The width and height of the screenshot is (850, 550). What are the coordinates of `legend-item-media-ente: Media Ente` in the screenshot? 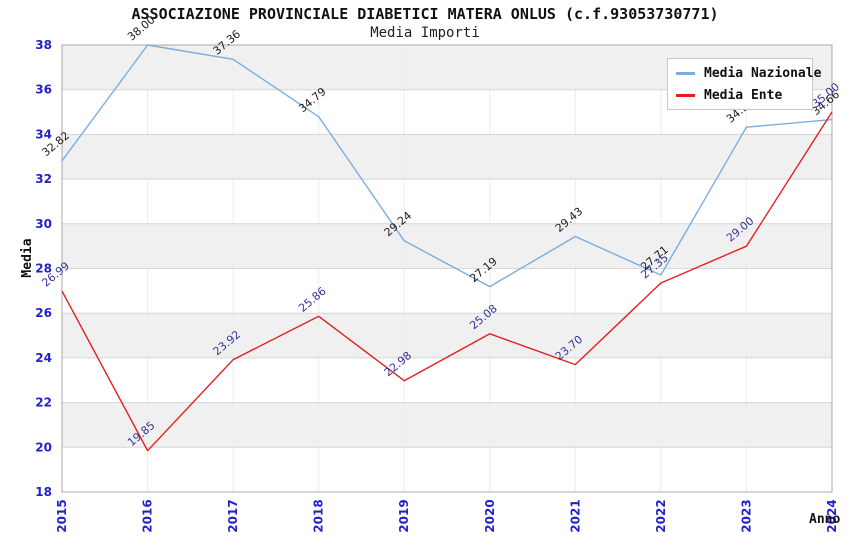 It's located at (740, 95).